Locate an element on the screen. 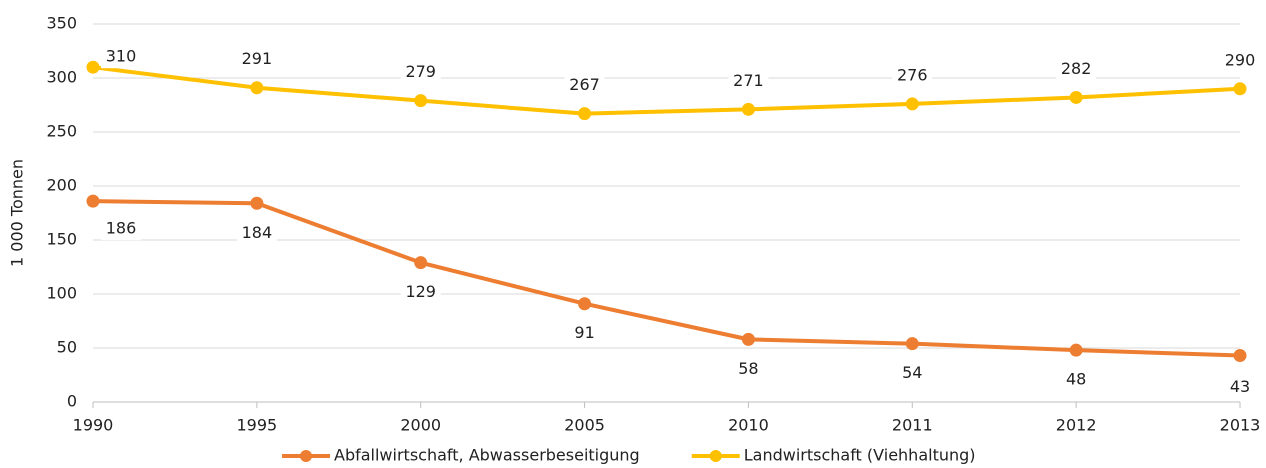 This screenshot has width=1266, height=468. y-tick-label: 150 is located at coordinates (61, 239).